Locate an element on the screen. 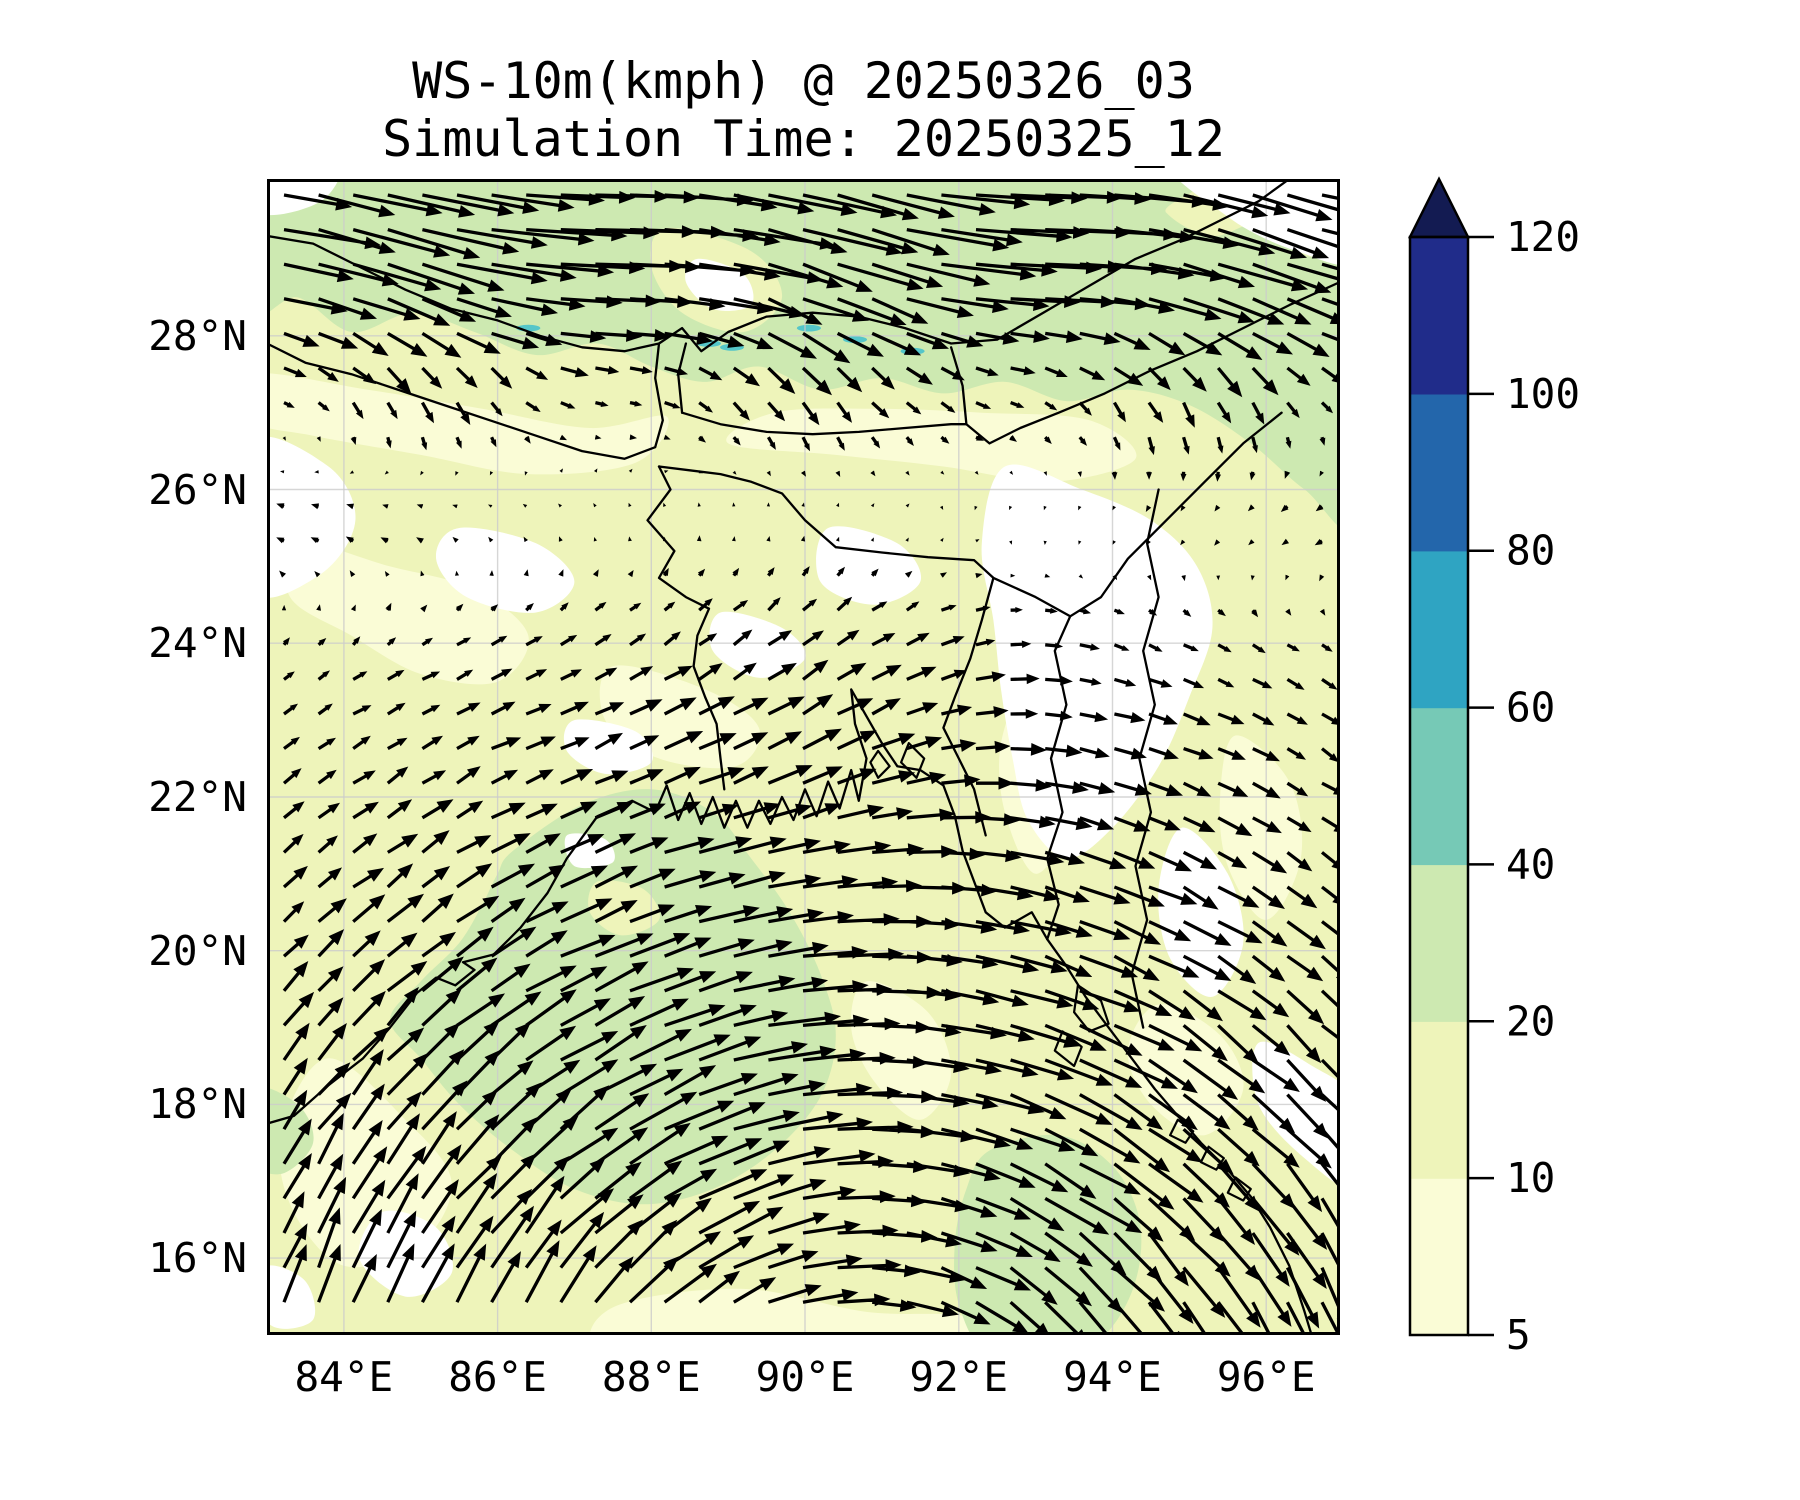 Image resolution: width=1800 pixels, height=1500 pixels. colorbar-tick-label: 60 is located at coordinates (1530, 708).